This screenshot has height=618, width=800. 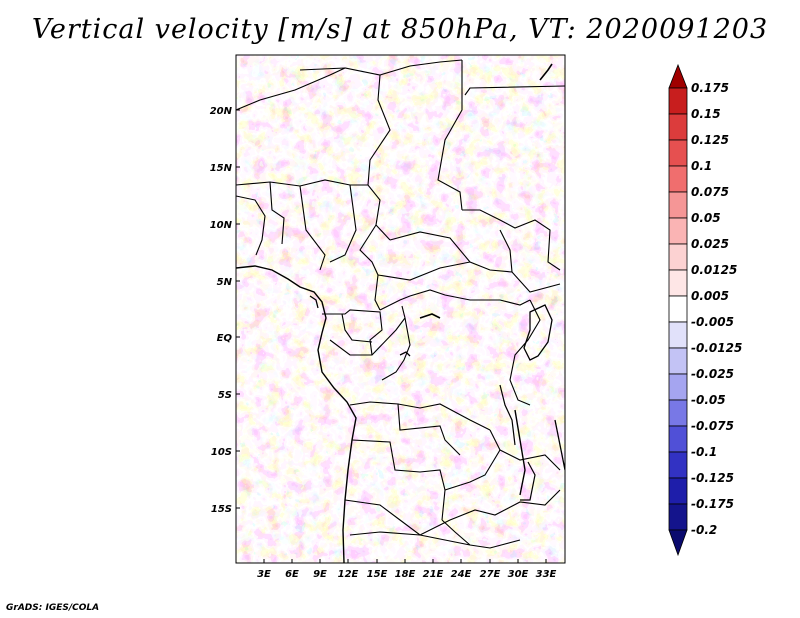 I want to click on colorbar-label: 0.025, so click(x=710, y=244).